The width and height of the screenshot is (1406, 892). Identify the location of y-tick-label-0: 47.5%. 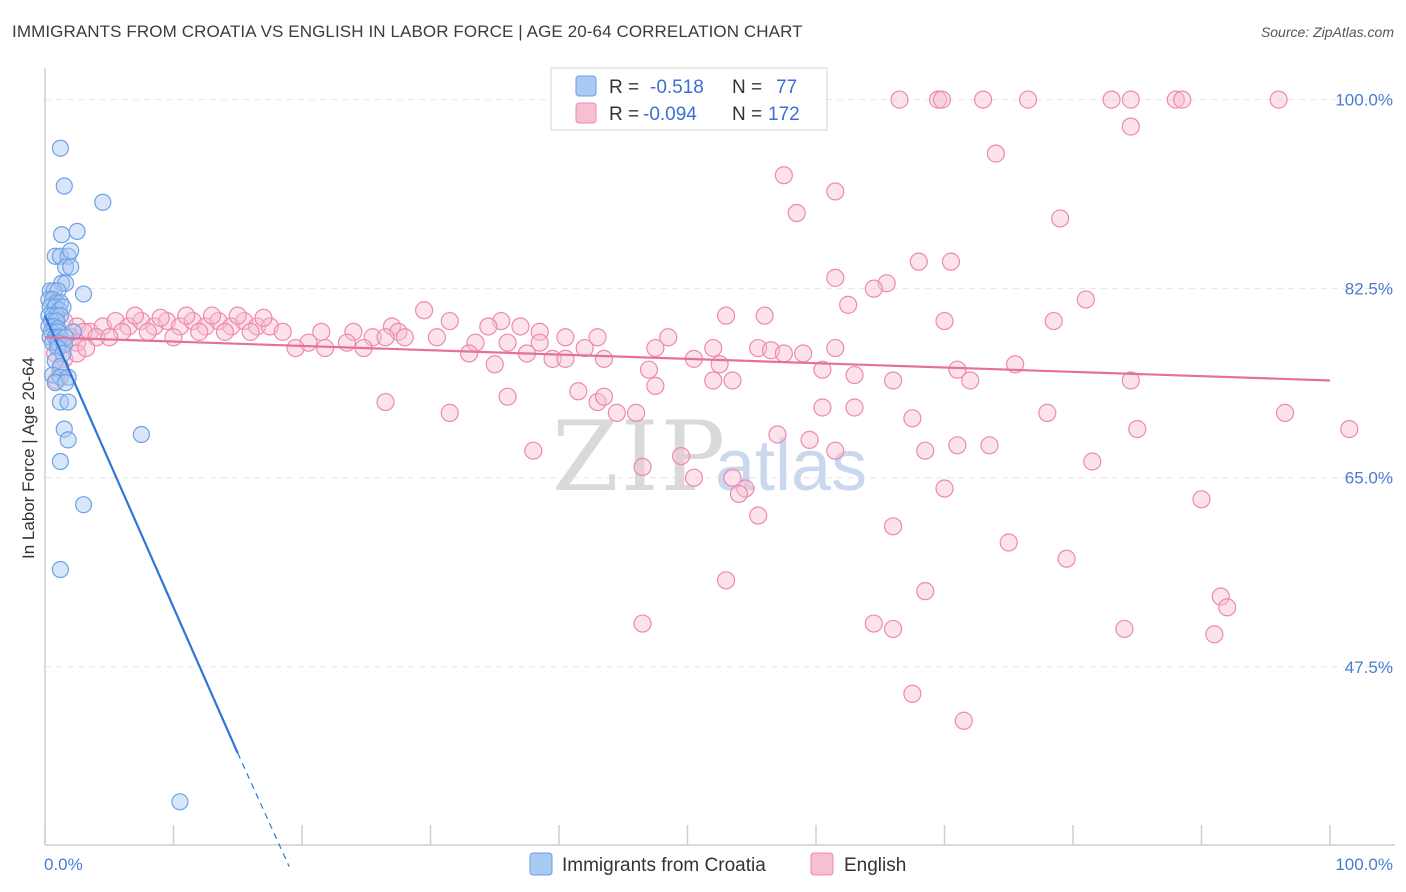
(1369, 667).